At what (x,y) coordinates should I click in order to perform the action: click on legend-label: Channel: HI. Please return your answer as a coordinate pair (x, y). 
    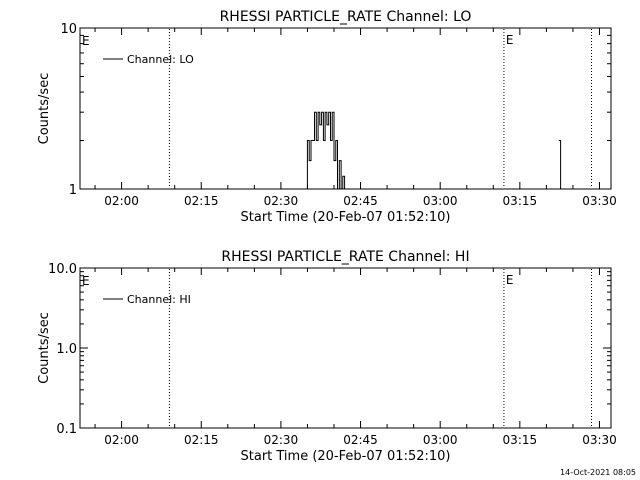
    Looking at the image, I should click on (159, 299).